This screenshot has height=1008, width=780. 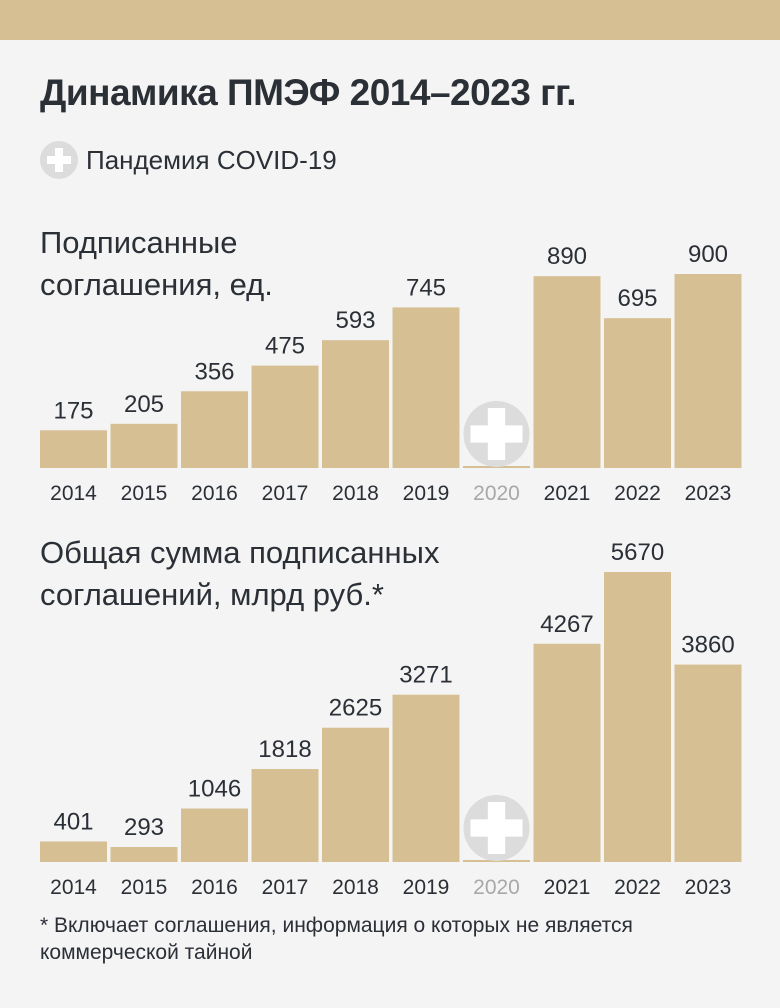 What do you see at coordinates (285, 416) in the screenshot?
I see `chart0-bar-2017` at bounding box center [285, 416].